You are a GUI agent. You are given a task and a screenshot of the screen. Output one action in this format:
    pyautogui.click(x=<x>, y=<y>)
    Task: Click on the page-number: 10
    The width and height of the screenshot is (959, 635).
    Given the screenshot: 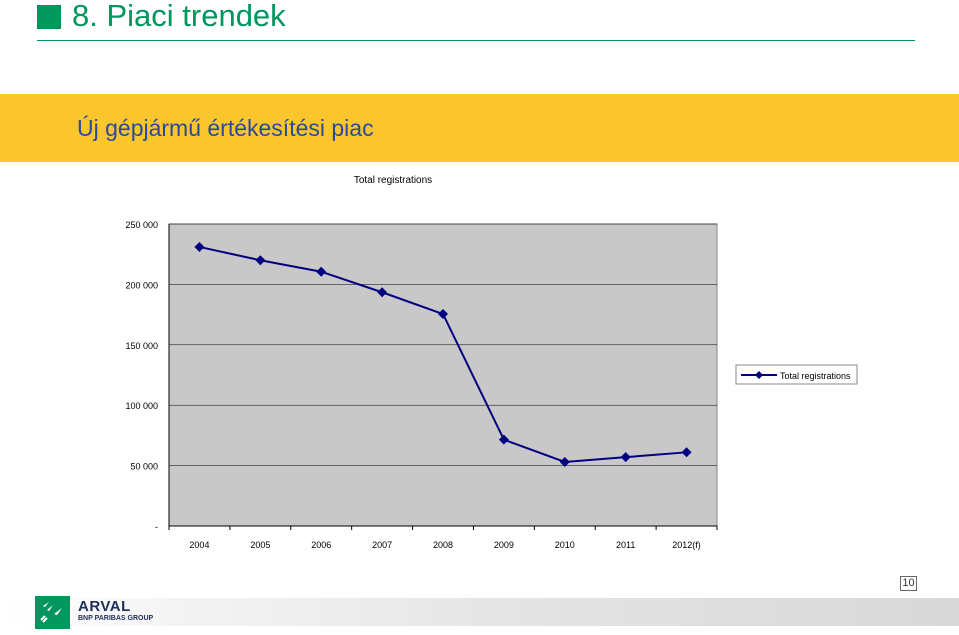 What is the action you would take?
    pyautogui.click(x=908, y=583)
    